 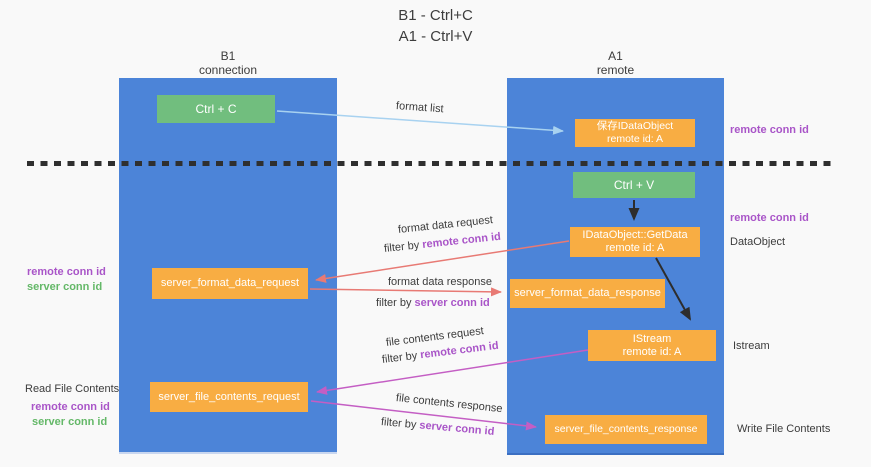 I want to click on server-format-data-response-box: server_format_data_response, so click(x=587, y=293).